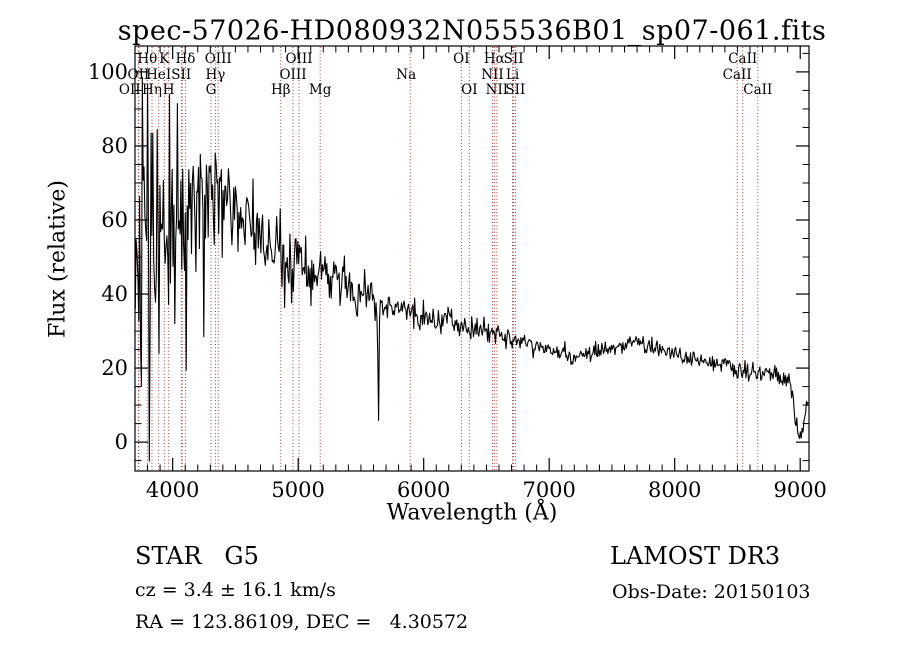 This screenshot has width=900, height=649. Describe the element at coordinates (406, 74) in the screenshot. I see `spectral-line-label: Na` at that location.